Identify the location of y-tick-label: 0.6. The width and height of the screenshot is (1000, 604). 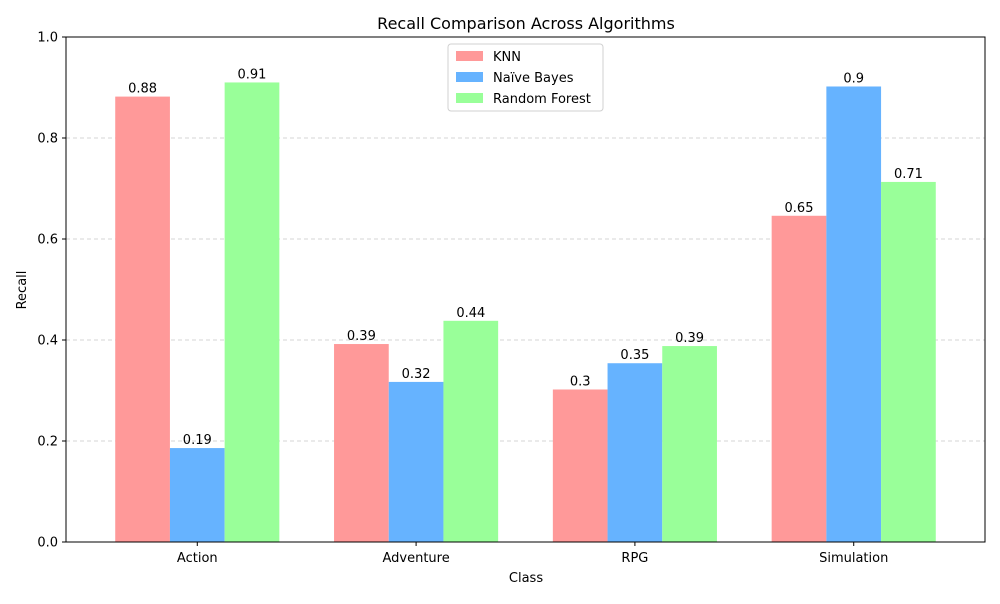
(47, 240).